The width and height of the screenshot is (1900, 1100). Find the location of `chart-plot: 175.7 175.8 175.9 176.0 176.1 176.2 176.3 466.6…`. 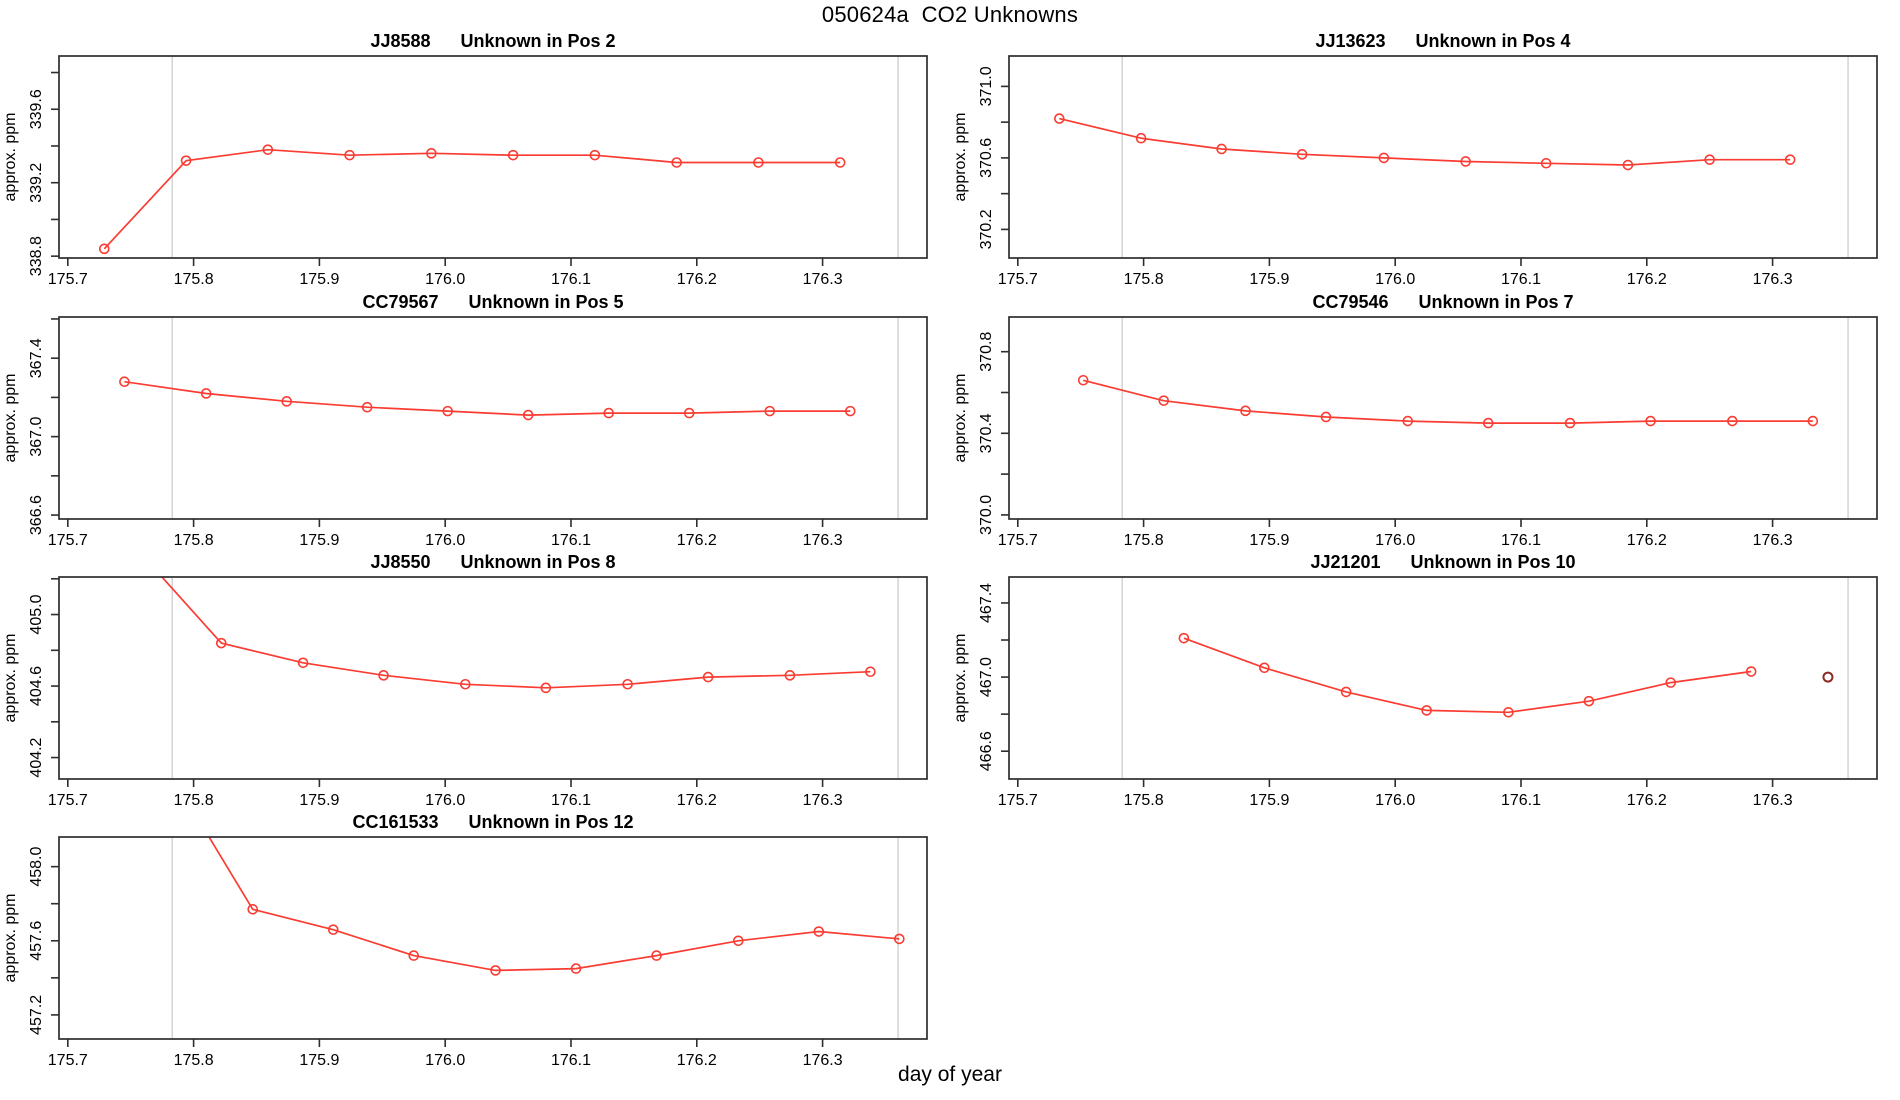

chart-plot: 175.7 175.8 175.9 176.0 176.1 176.2 176.3 466.6… is located at coordinates (1415, 692).